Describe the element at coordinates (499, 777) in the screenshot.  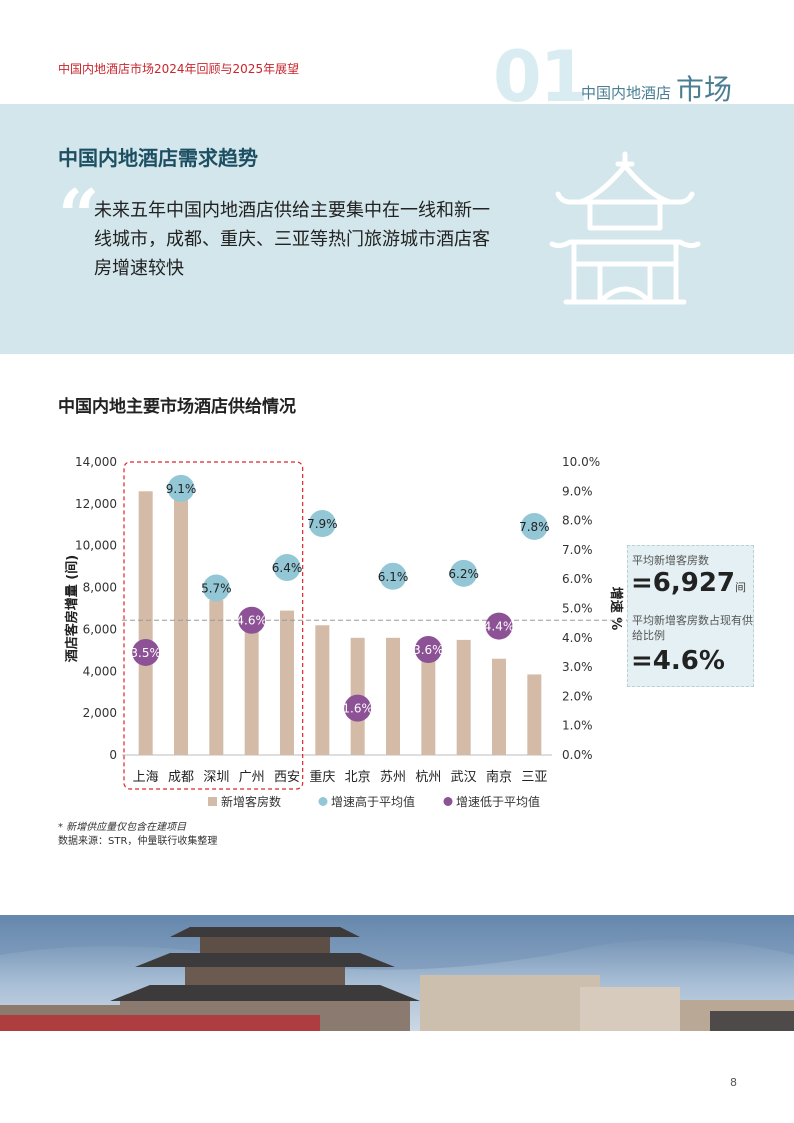
I see `category-label: 南京` at that location.